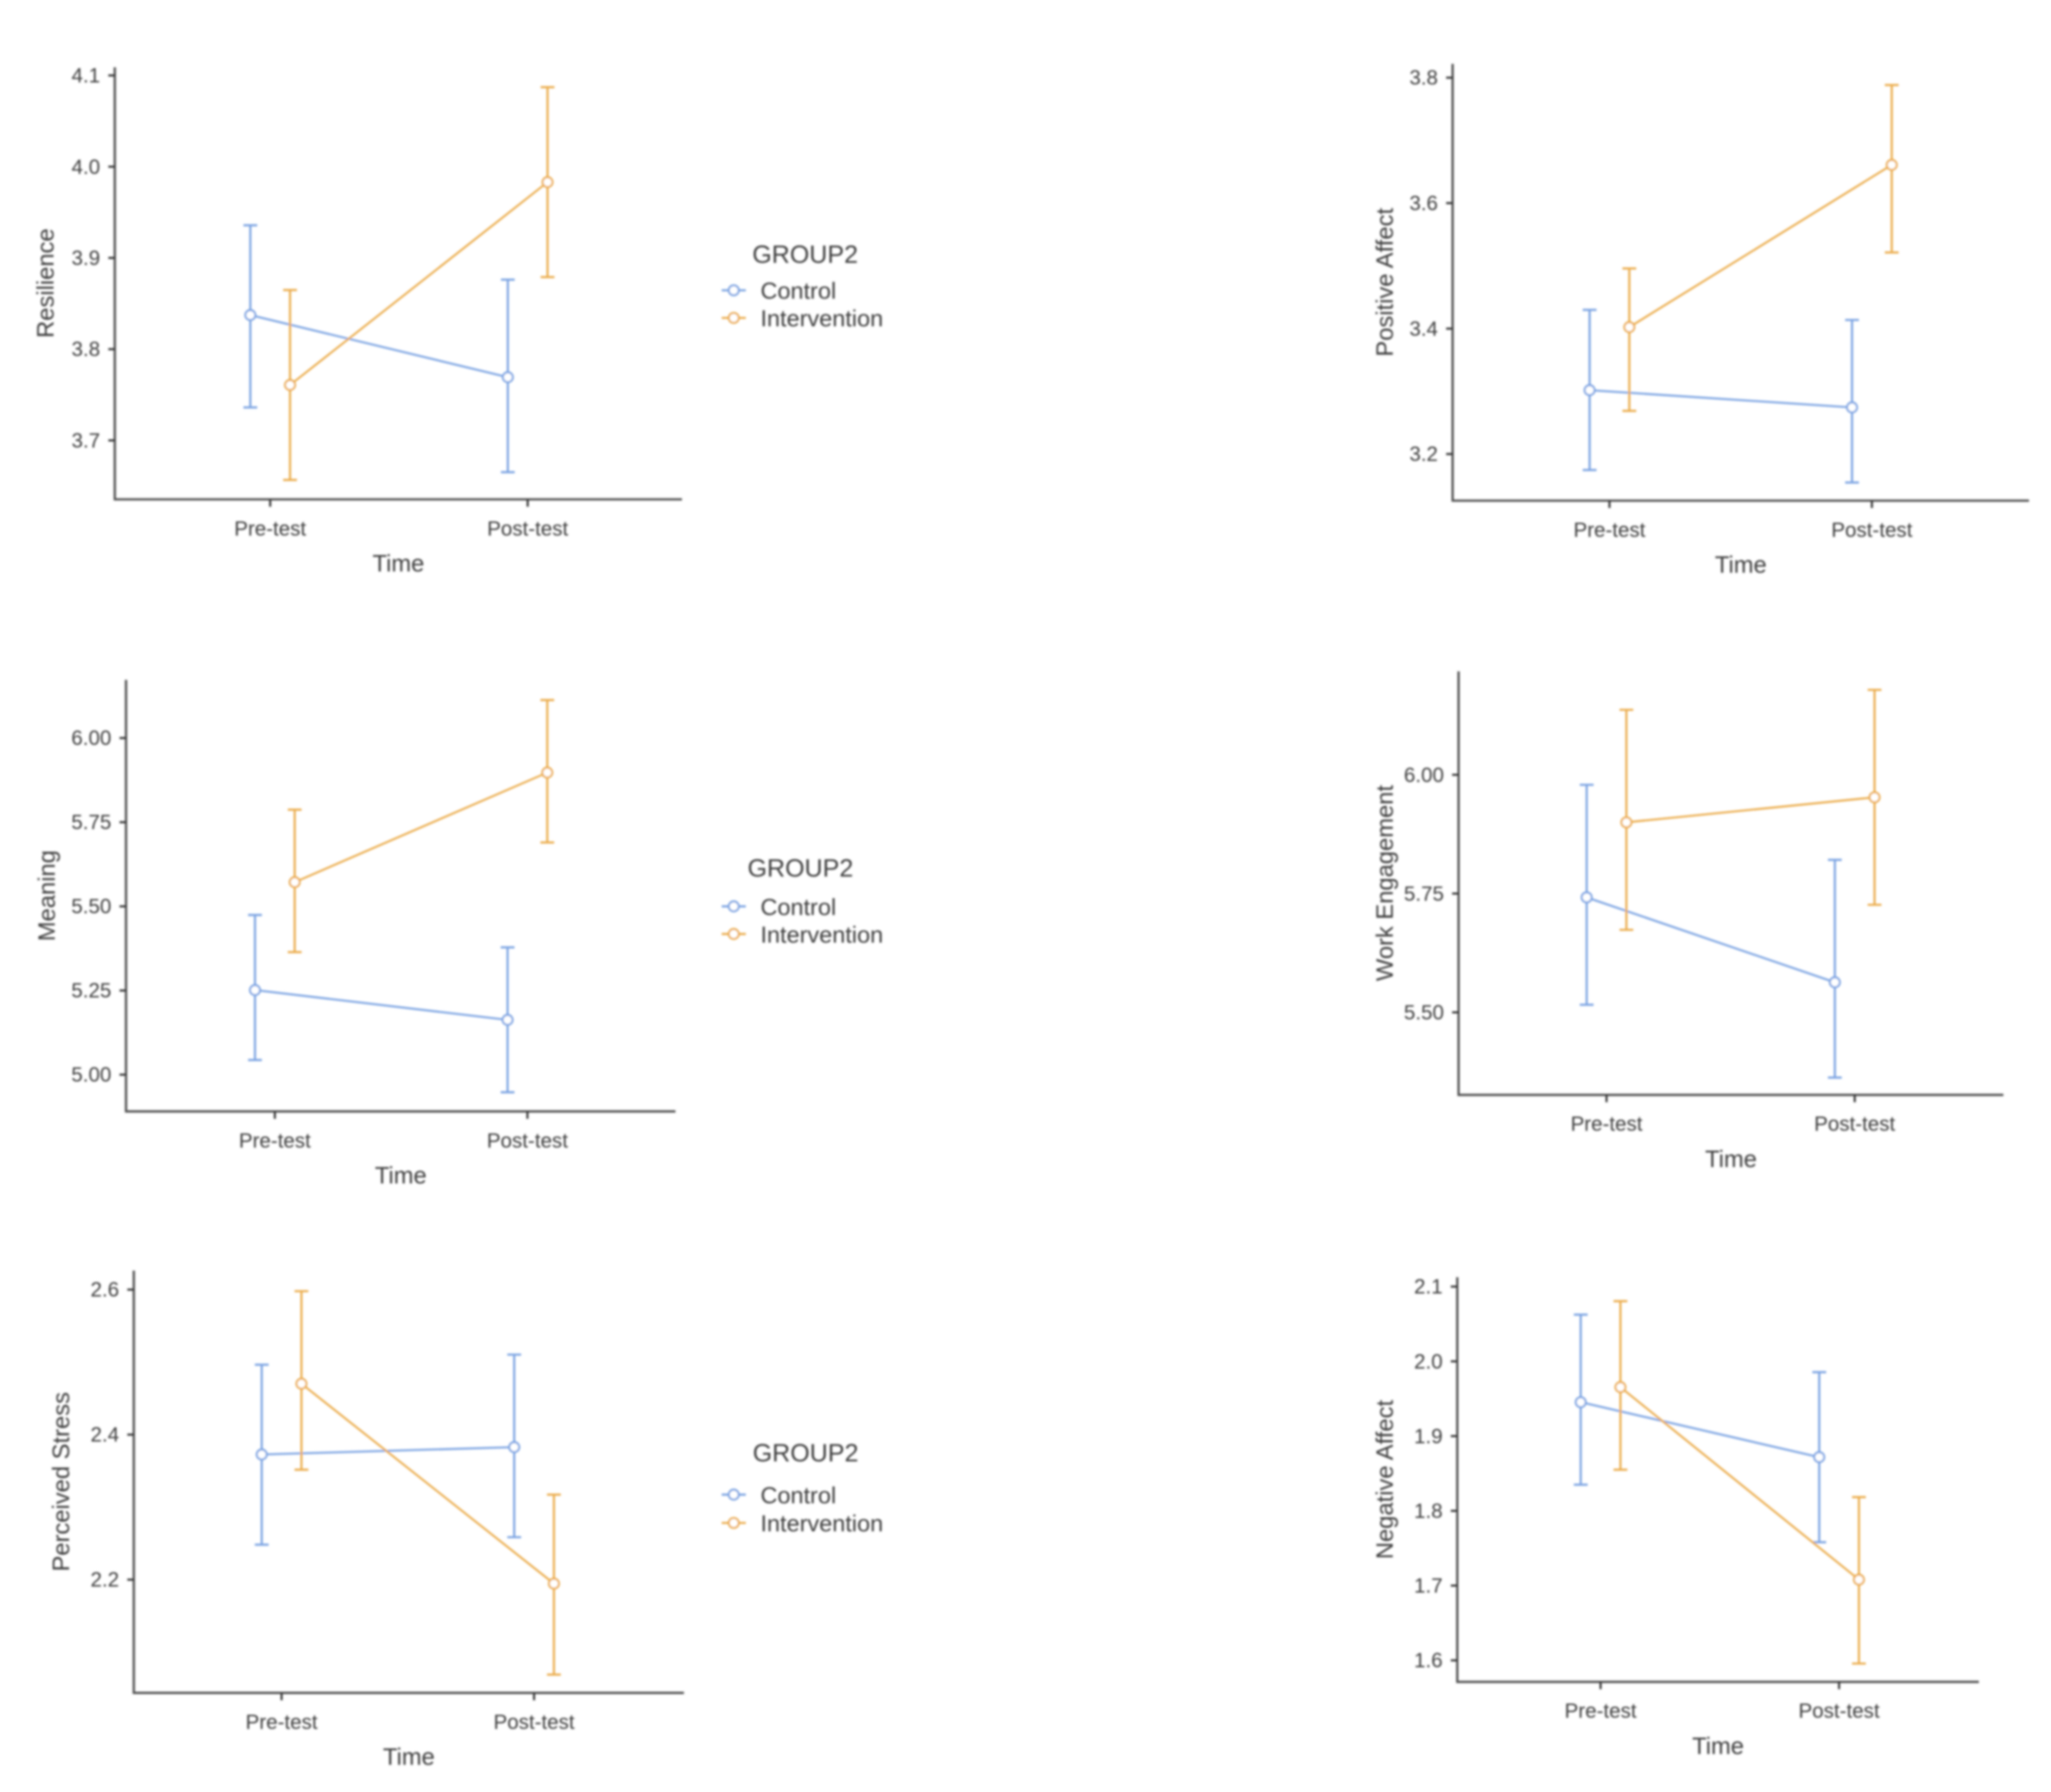 The width and height of the screenshot is (2051, 1792). What do you see at coordinates (47, 896) in the screenshot?
I see `svg-text: Meaning` at bounding box center [47, 896].